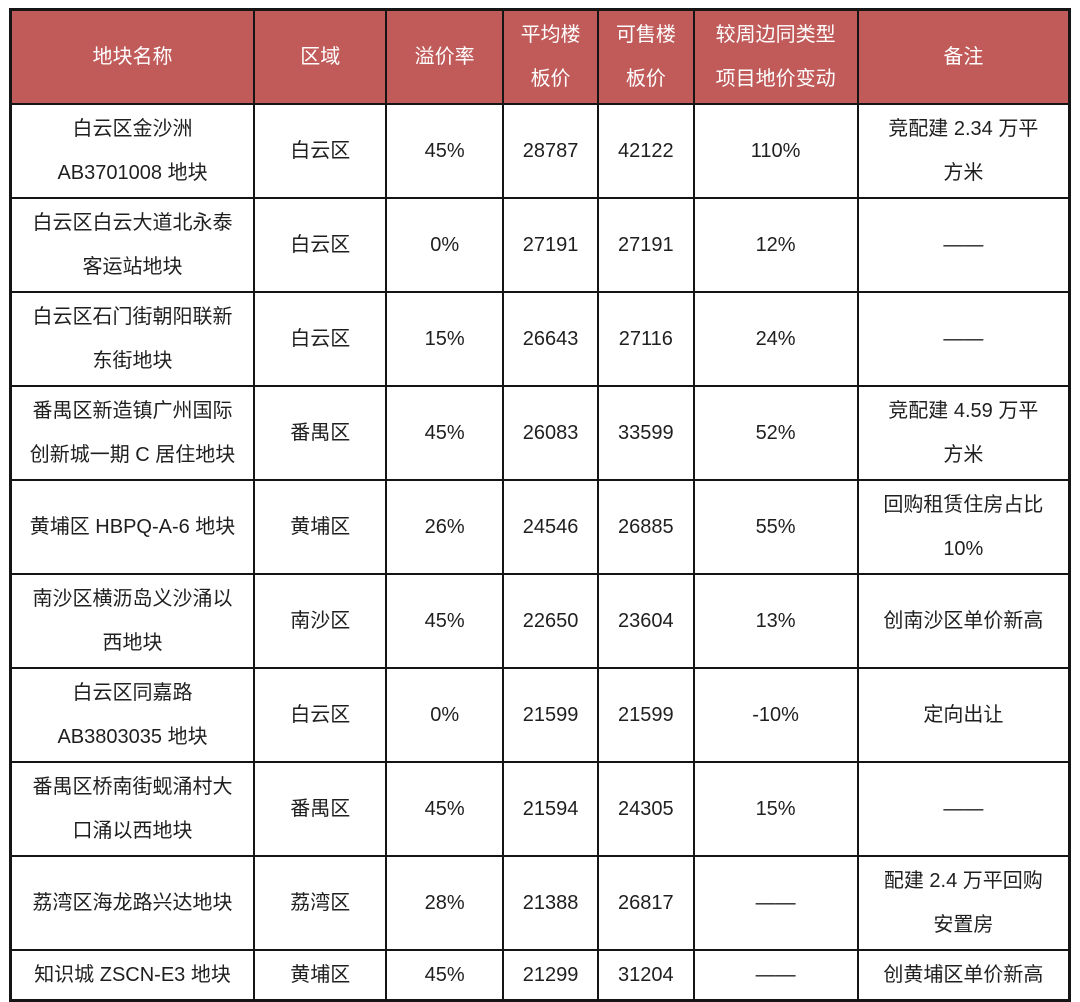 The image size is (1080, 1002). What do you see at coordinates (775, 715) in the screenshot?
I see `cell-change: -10%` at bounding box center [775, 715].